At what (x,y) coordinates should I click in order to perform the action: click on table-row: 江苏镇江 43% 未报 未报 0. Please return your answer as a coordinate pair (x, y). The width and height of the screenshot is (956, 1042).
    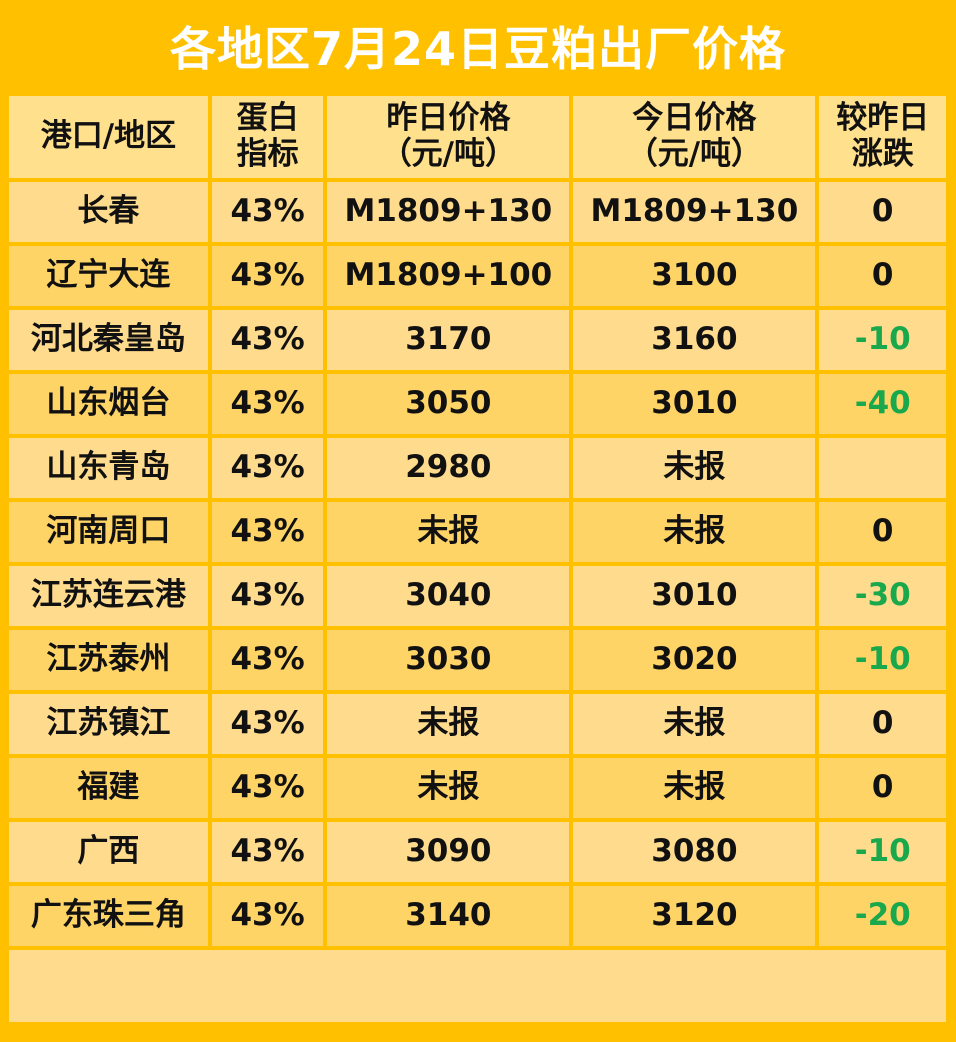
    Looking at the image, I should click on (477, 724).